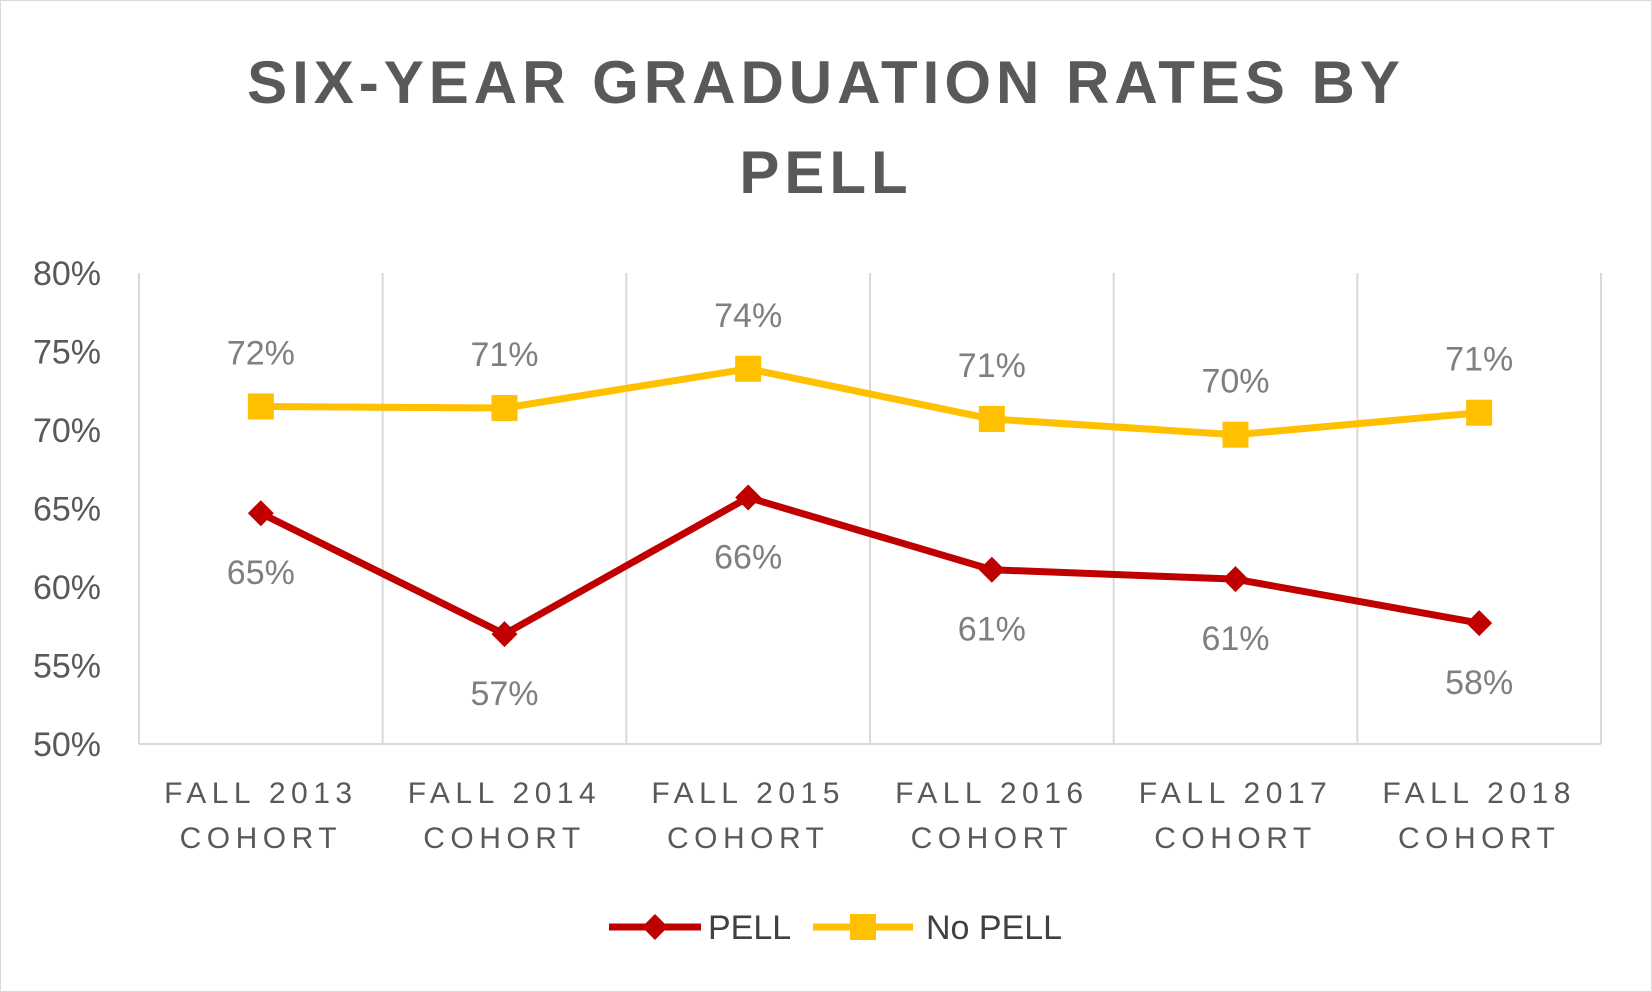 The image size is (1652, 992). Describe the element at coordinates (870, 402) in the screenshot. I see `no-pell-series-line` at that location.